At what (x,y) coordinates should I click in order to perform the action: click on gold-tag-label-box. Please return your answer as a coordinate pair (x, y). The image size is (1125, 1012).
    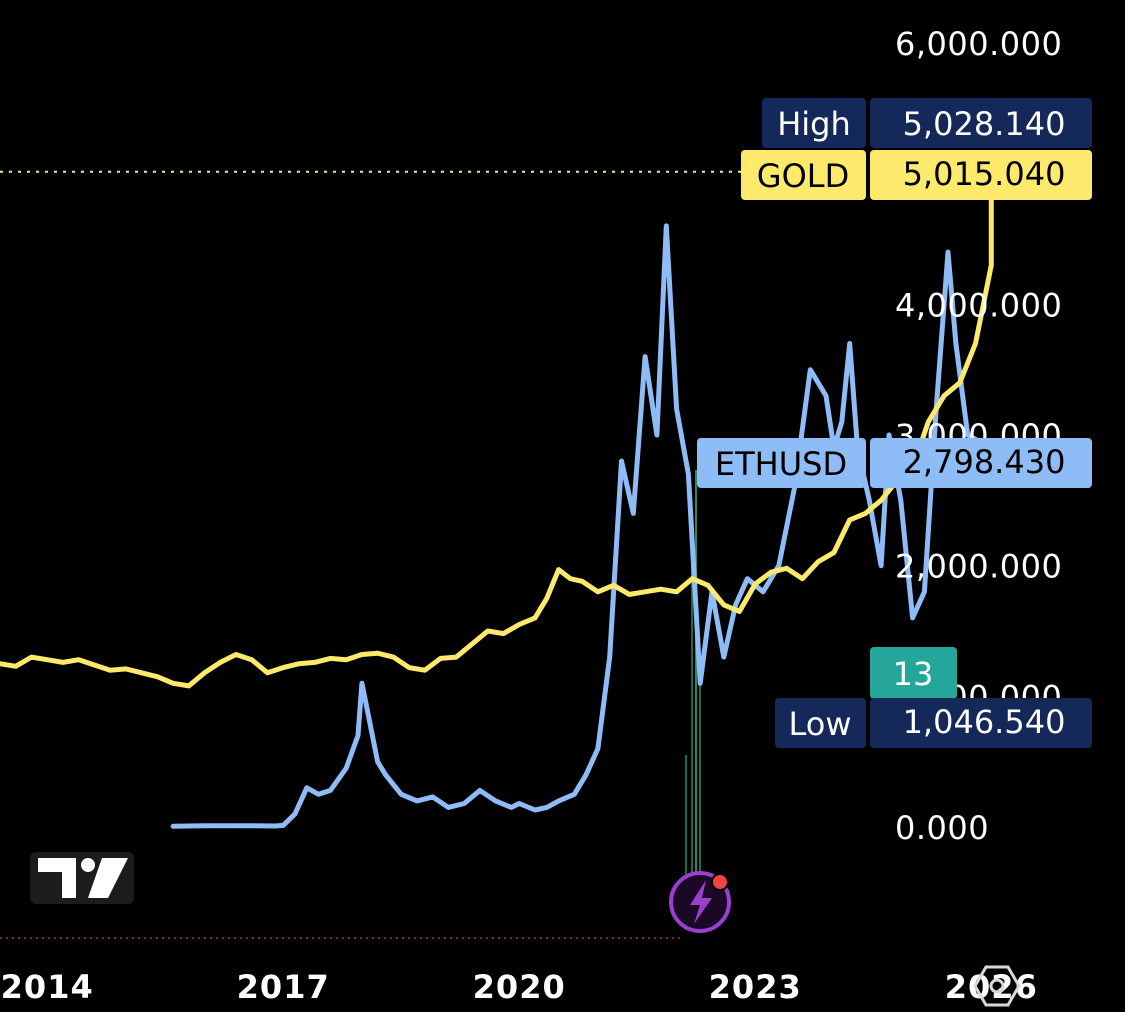
    Looking at the image, I should click on (803, 175).